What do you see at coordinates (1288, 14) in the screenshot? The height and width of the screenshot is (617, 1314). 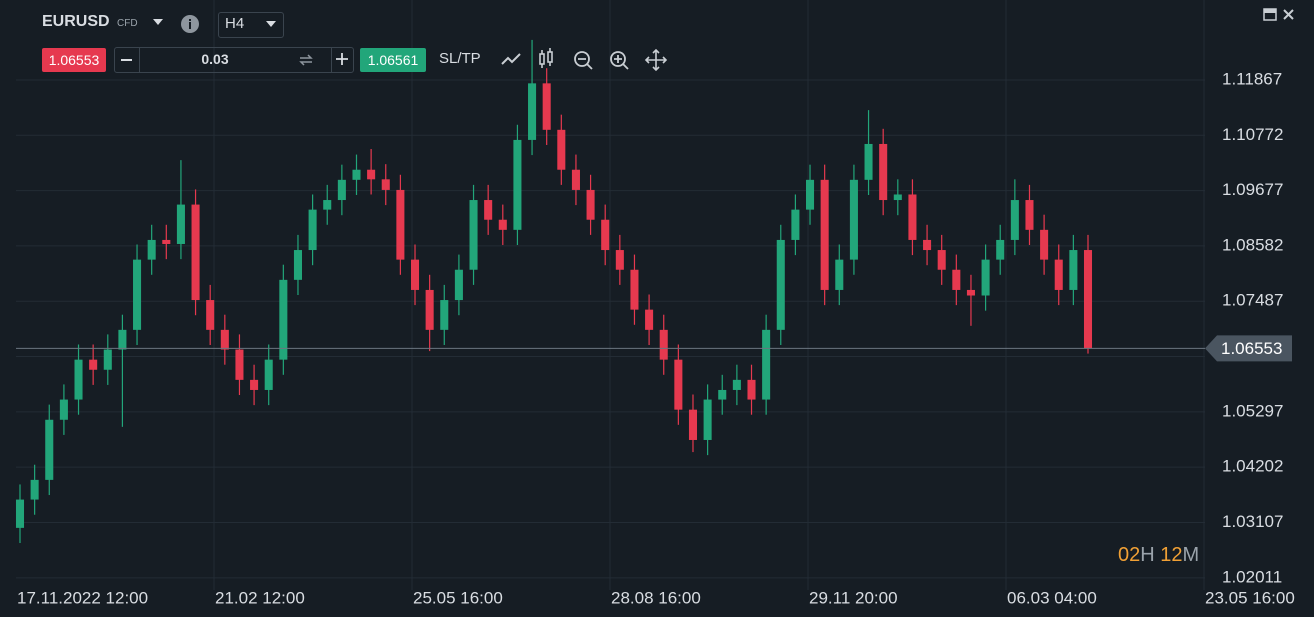 I see `close-button` at bounding box center [1288, 14].